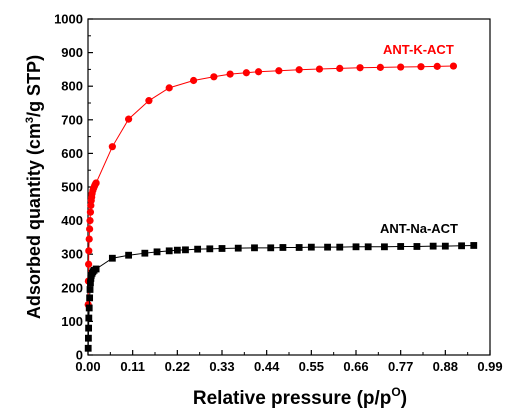 Image resolution: width=506 pixels, height=413 pixels. I want to click on x-axis-title-sup: O, so click(395, 392).